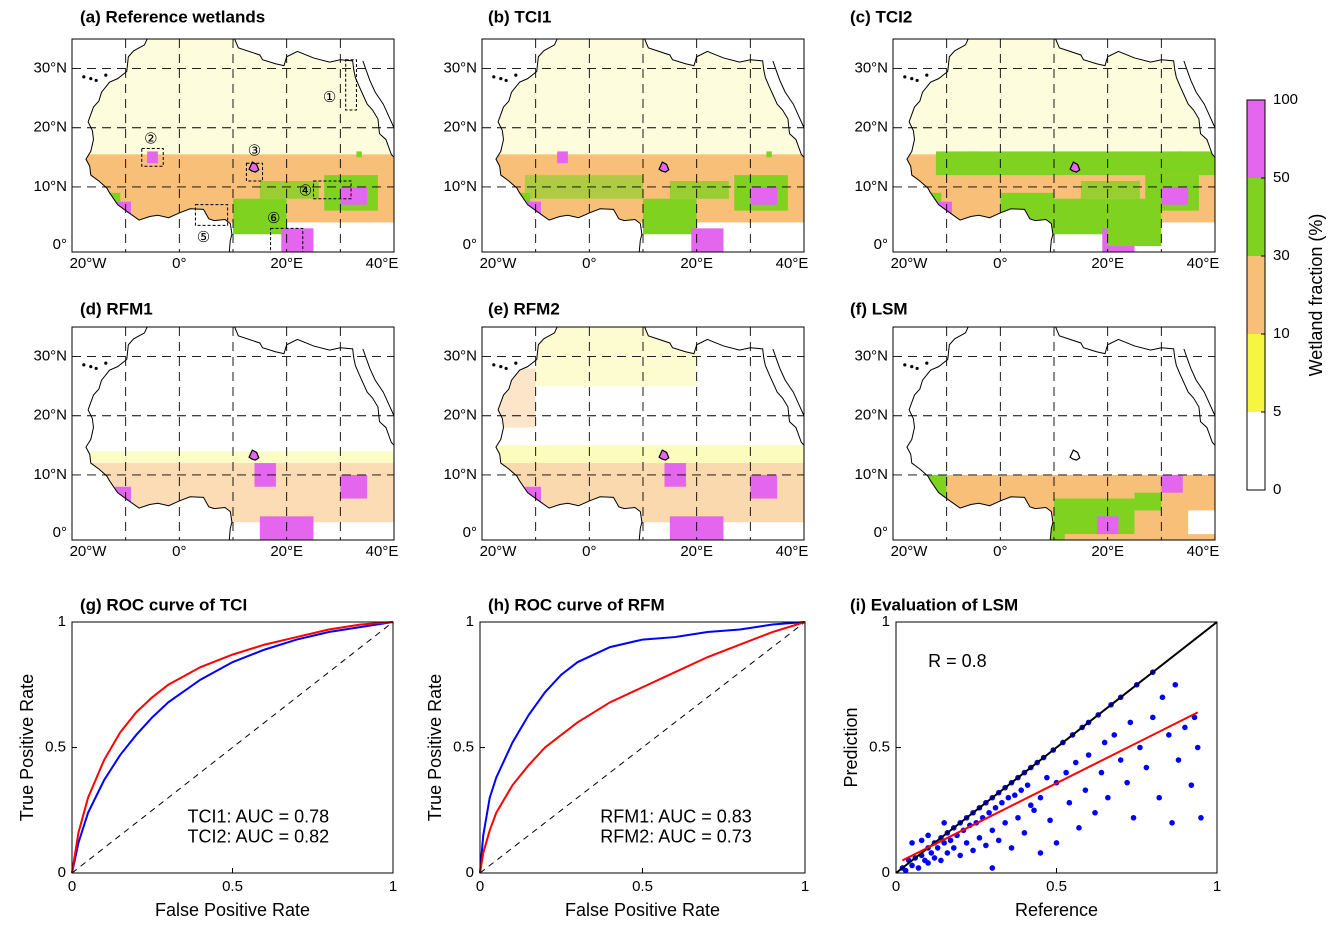  Describe the element at coordinates (1281, 333) in the screenshot. I see `colorbar-tick-label: 10` at that location.